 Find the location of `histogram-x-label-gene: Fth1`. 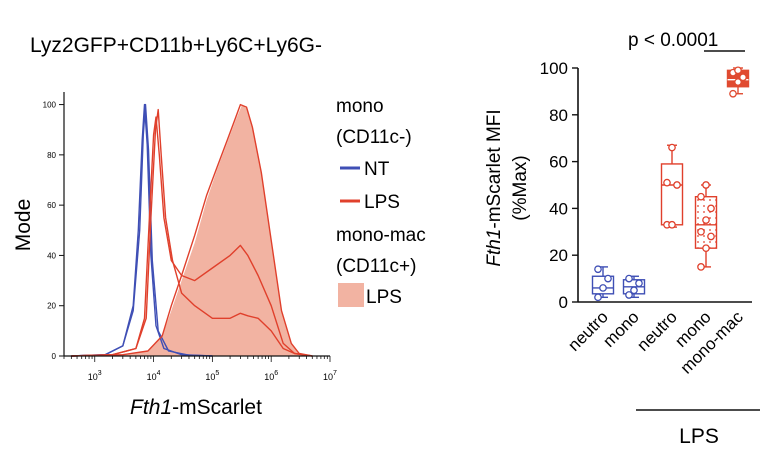

histogram-x-label-gene: Fth1 is located at coordinates (151, 407).